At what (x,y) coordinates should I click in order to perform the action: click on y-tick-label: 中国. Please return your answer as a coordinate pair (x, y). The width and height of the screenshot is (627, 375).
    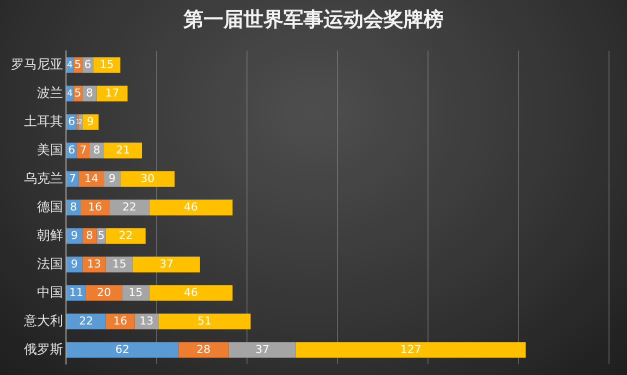
    Looking at the image, I should click on (50, 292).